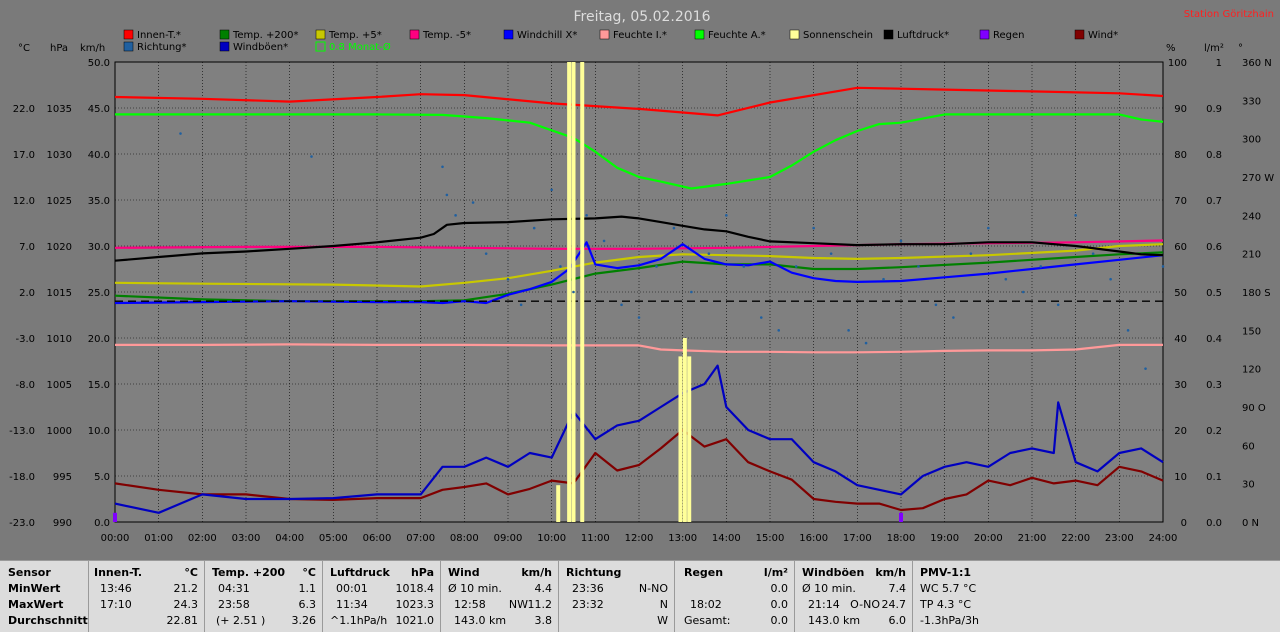 The image size is (1280, 632). What do you see at coordinates (1103, 35) in the screenshot?
I see `legend-label-wind: Wind*` at bounding box center [1103, 35].